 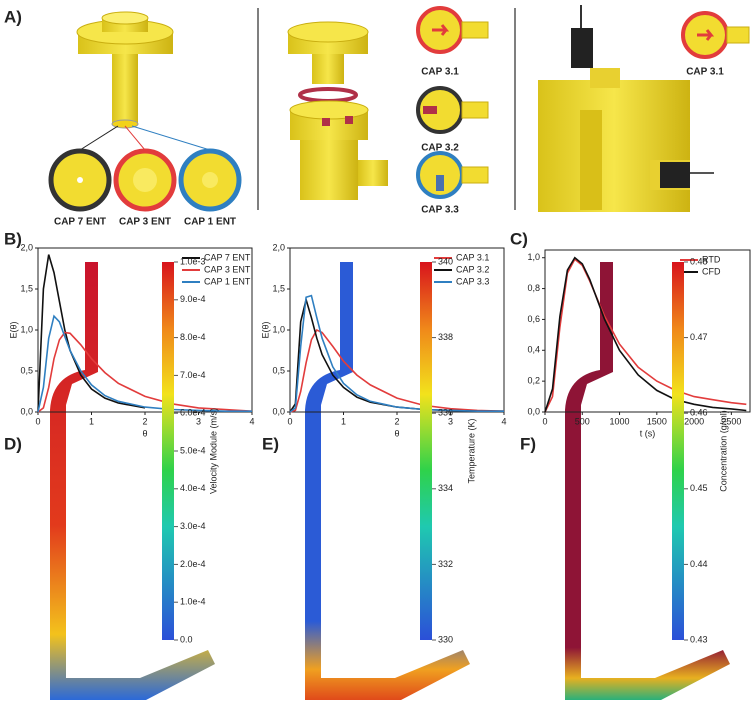 I want to click on panel-label: E), so click(x=270, y=443).